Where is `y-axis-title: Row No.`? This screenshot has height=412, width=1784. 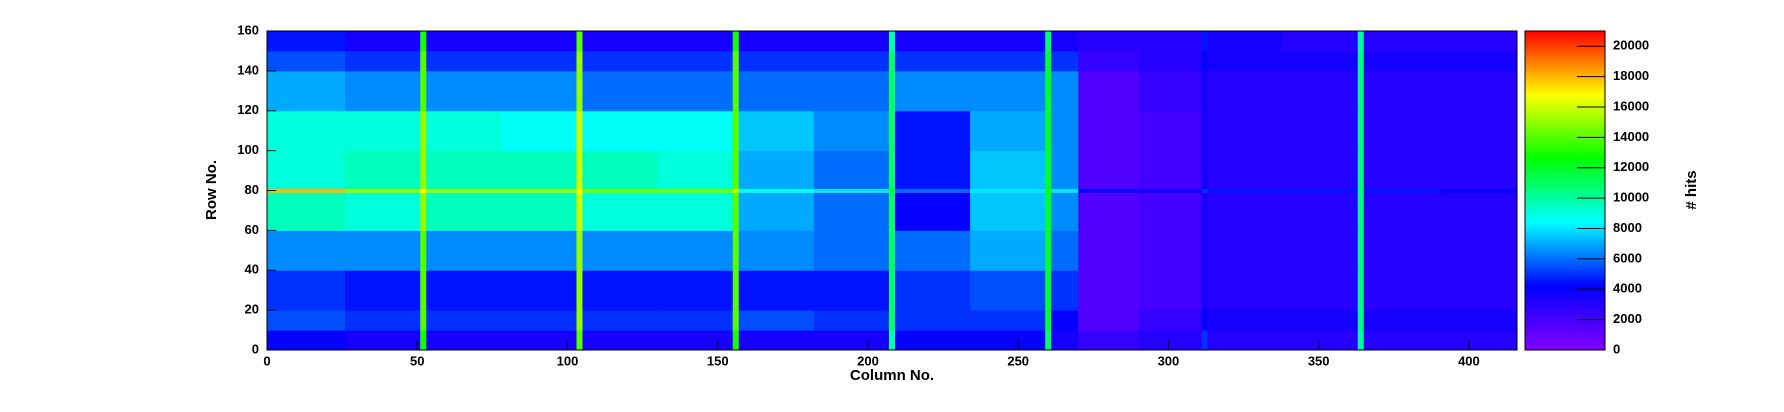
y-axis-title: Row No. is located at coordinates (211, 190).